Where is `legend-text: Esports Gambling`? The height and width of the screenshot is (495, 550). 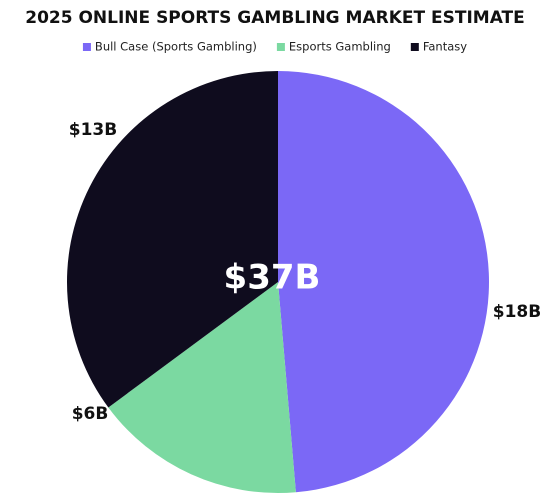 legend-text: Esports Gambling is located at coordinates (340, 47).